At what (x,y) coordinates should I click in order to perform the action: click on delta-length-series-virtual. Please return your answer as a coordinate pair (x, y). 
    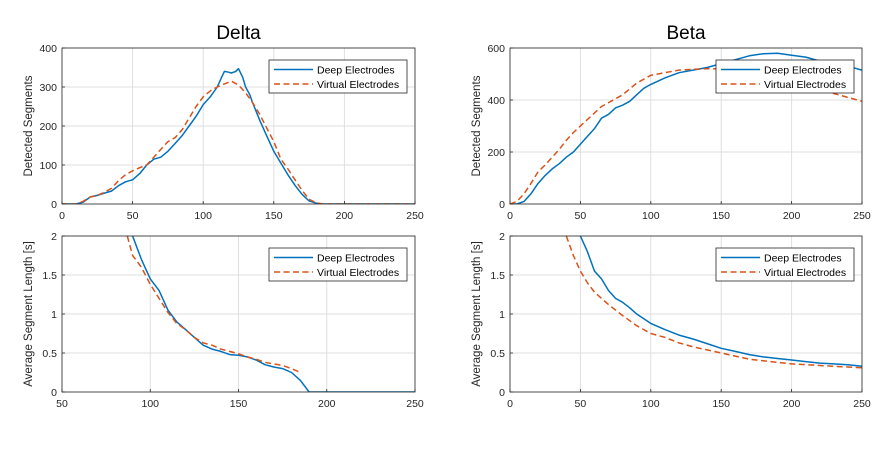
    Looking at the image, I should click on (213, 305).